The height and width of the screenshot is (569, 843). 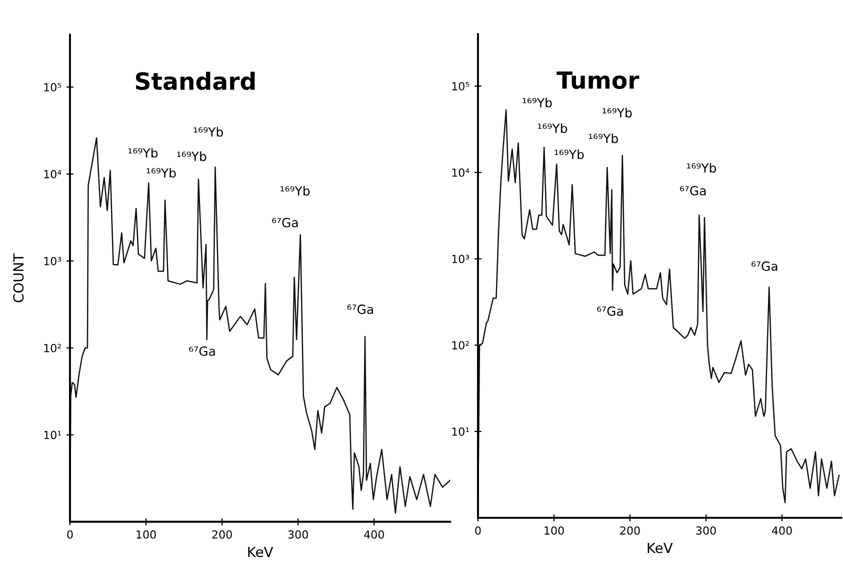 I want to click on text: Standard, so click(x=195, y=81).